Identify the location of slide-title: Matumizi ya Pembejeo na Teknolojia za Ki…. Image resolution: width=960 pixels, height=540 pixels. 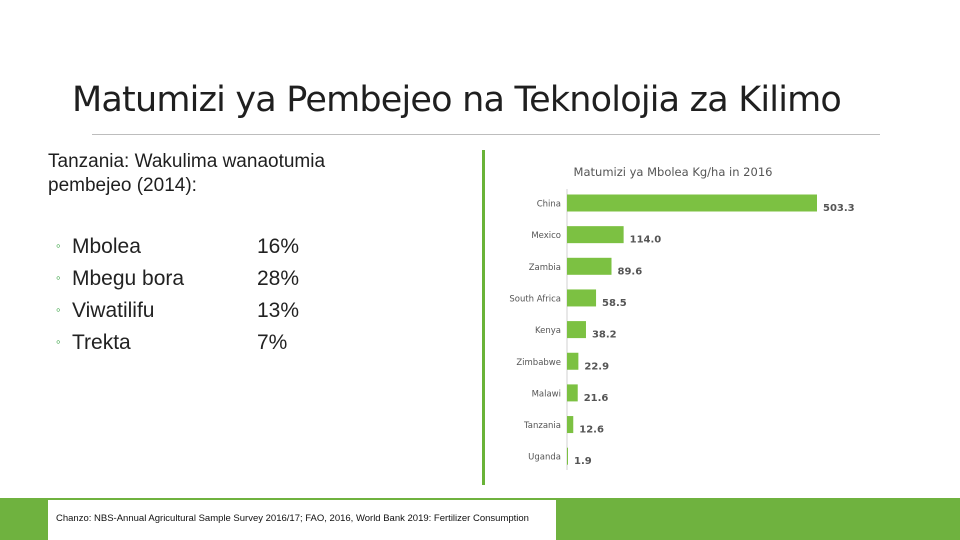
(457, 100).